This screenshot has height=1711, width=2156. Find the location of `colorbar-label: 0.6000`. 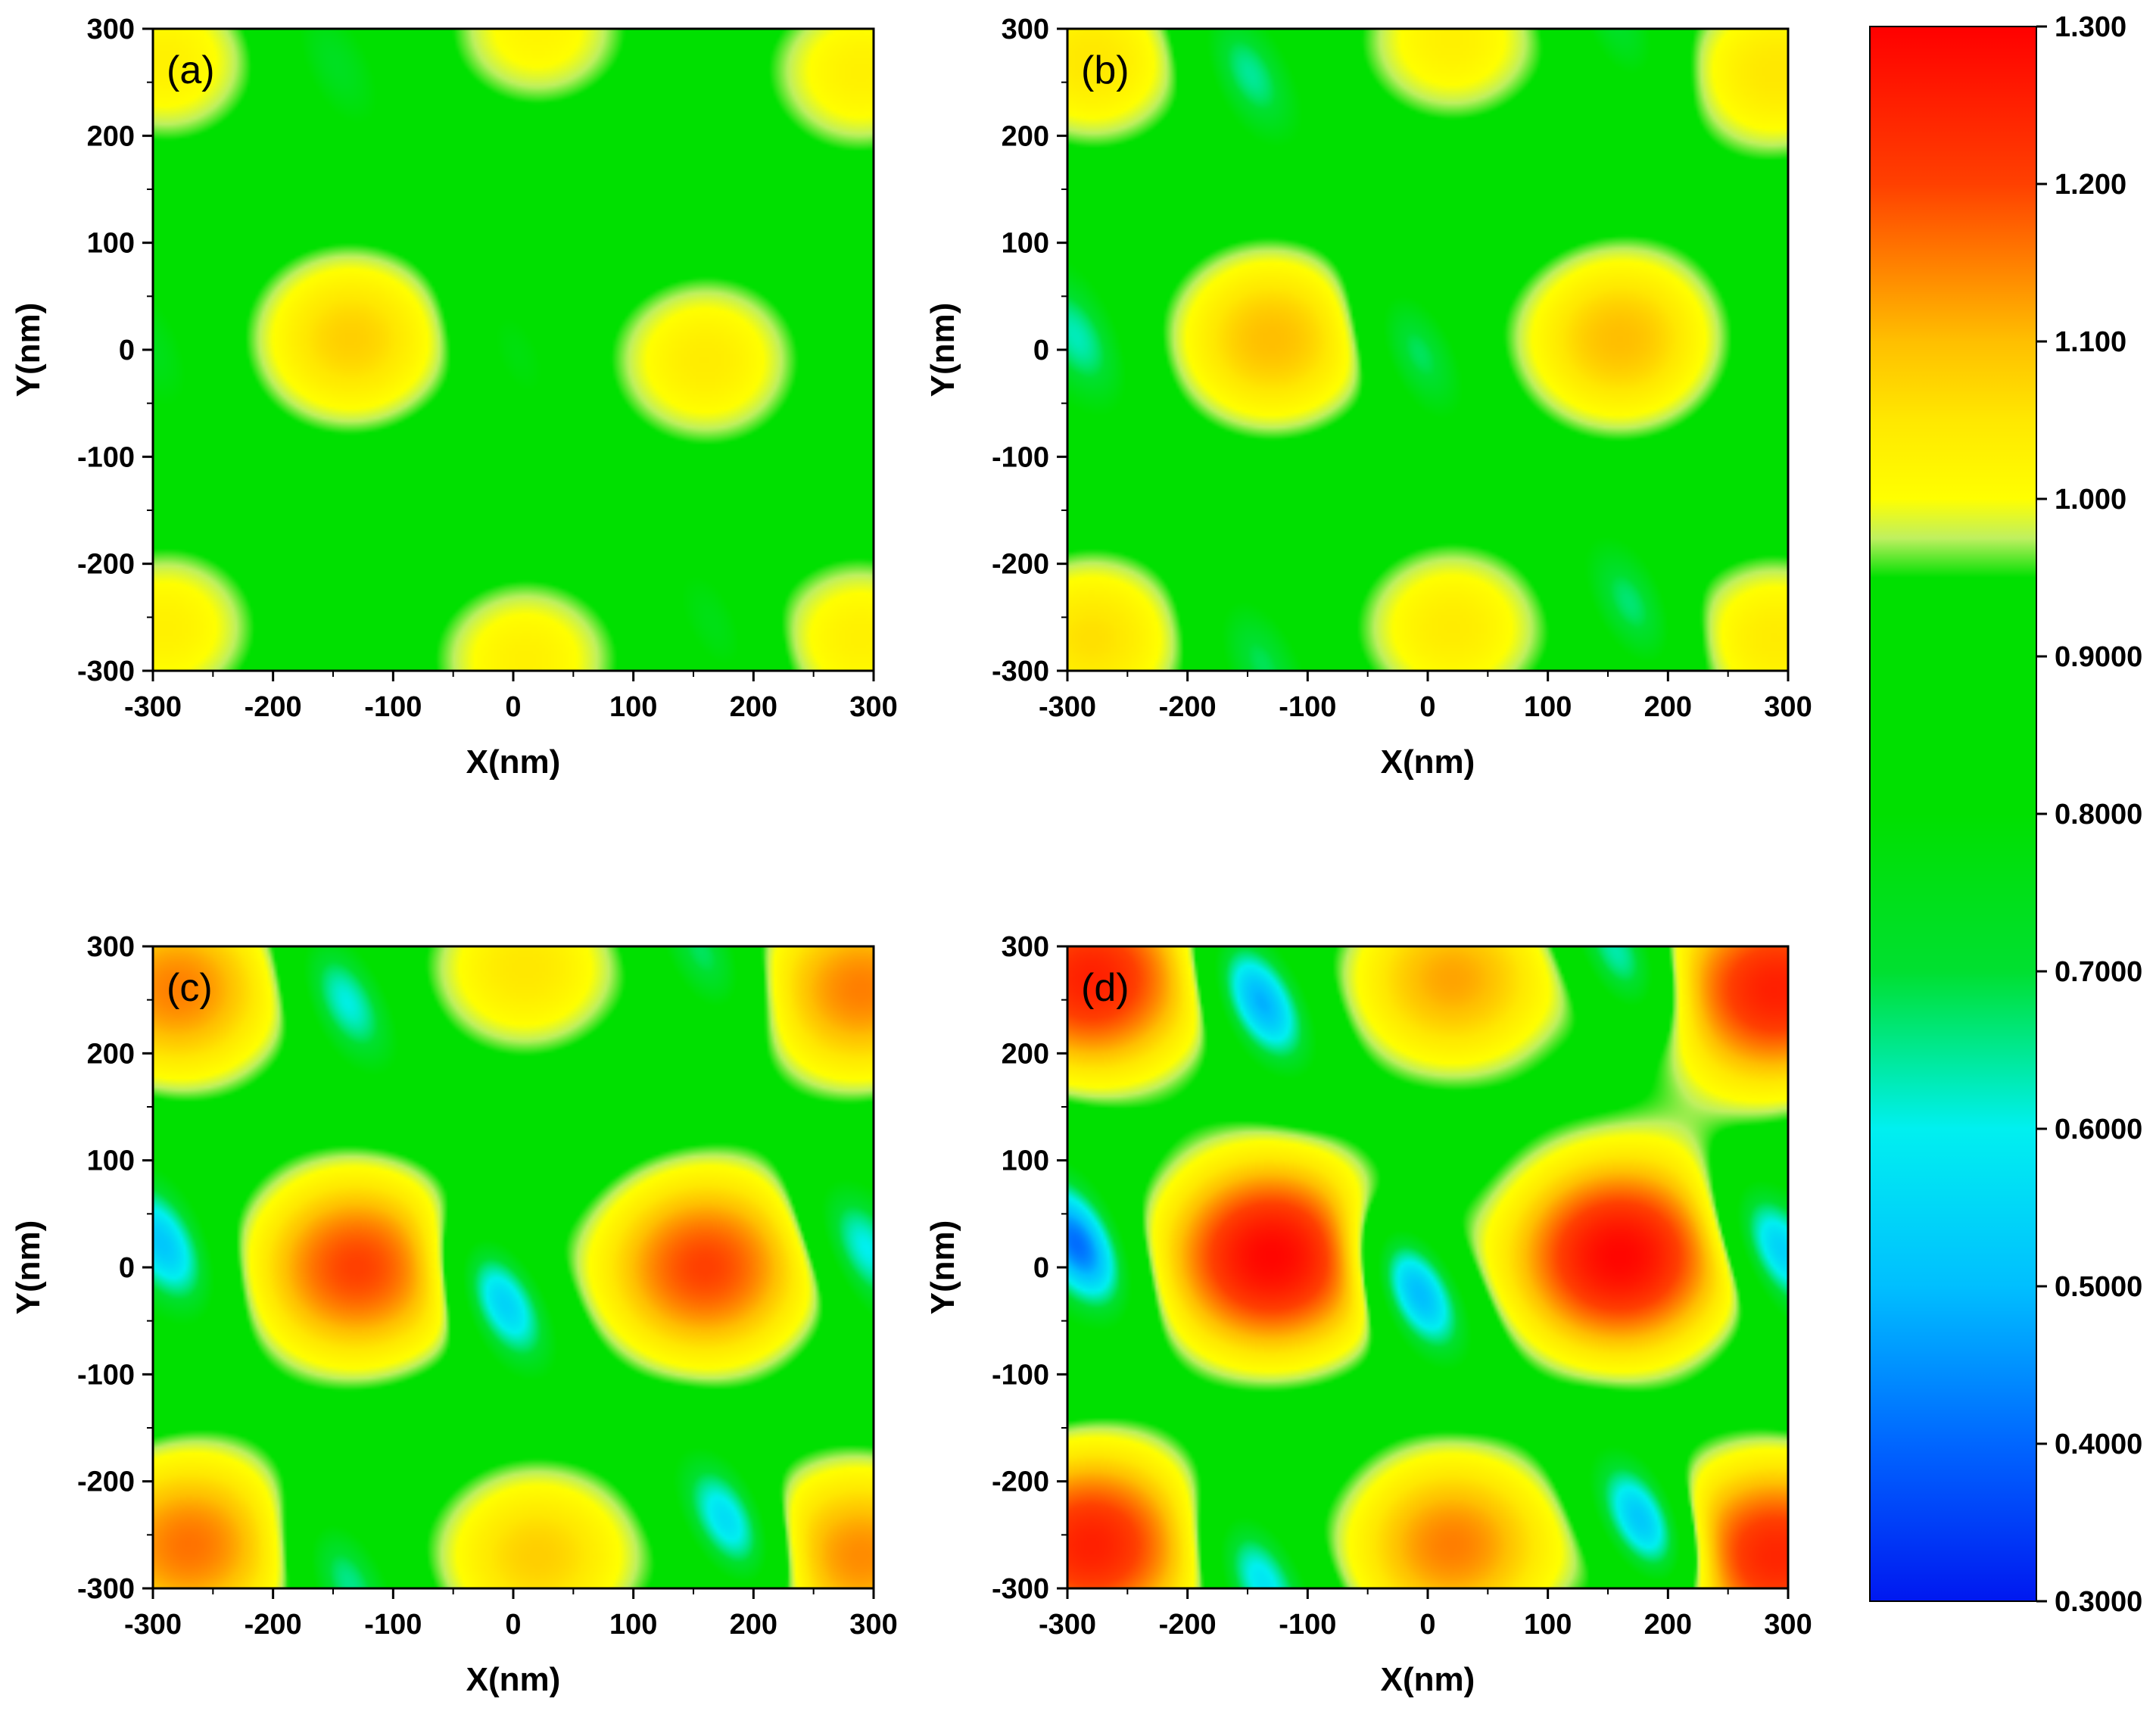

colorbar-label: 0.6000 is located at coordinates (2098, 1129).